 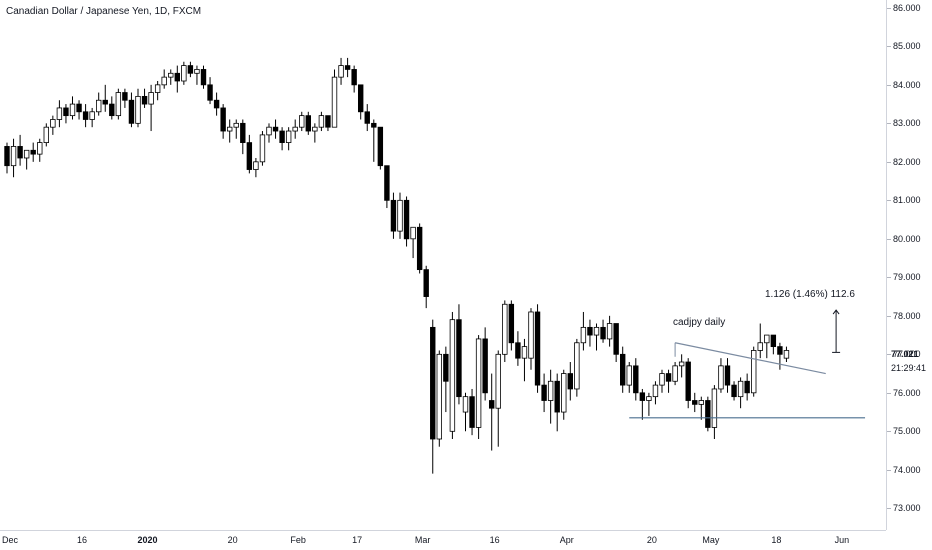 What do you see at coordinates (651, 540) in the screenshot?
I see `time-tick-label: 20` at bounding box center [651, 540].